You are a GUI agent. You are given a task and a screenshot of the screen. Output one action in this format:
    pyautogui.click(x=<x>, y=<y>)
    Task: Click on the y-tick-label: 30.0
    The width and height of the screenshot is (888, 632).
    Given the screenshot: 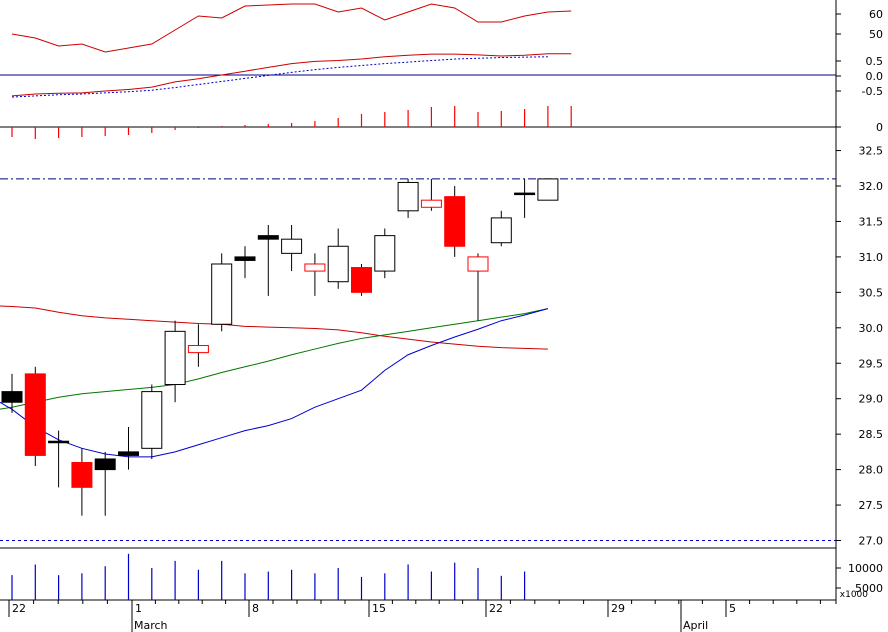 What is the action you would take?
    pyautogui.click(x=871, y=328)
    